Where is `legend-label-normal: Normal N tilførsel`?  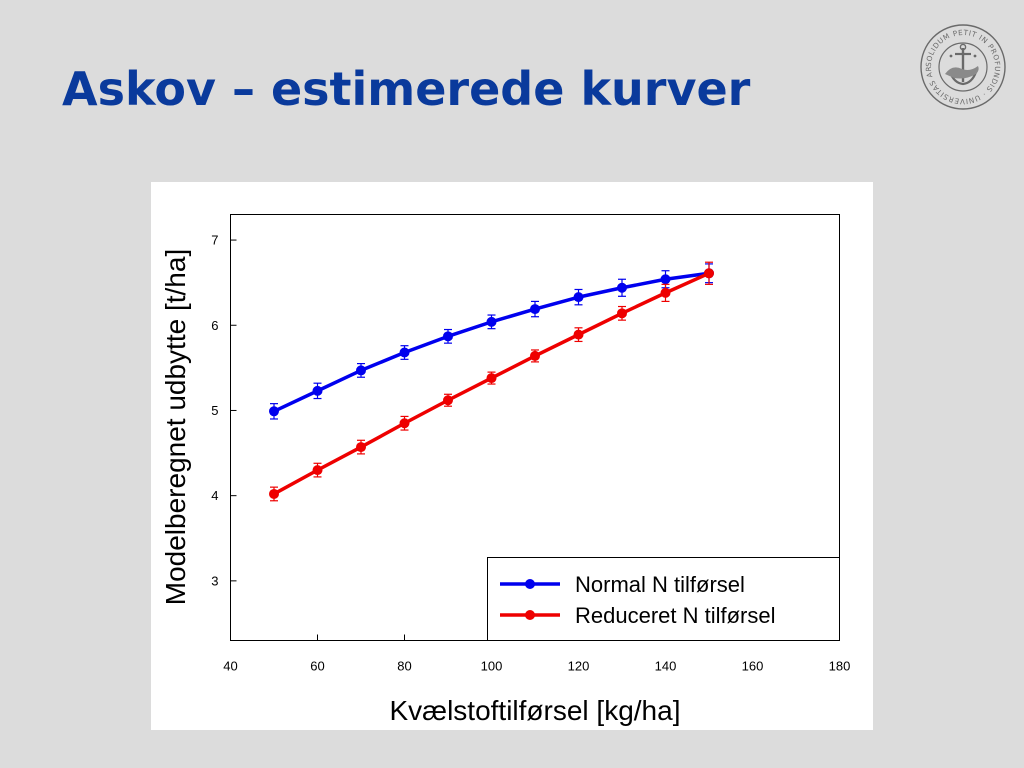
legend-label-normal: Normal N tilførsel is located at coordinates (660, 584).